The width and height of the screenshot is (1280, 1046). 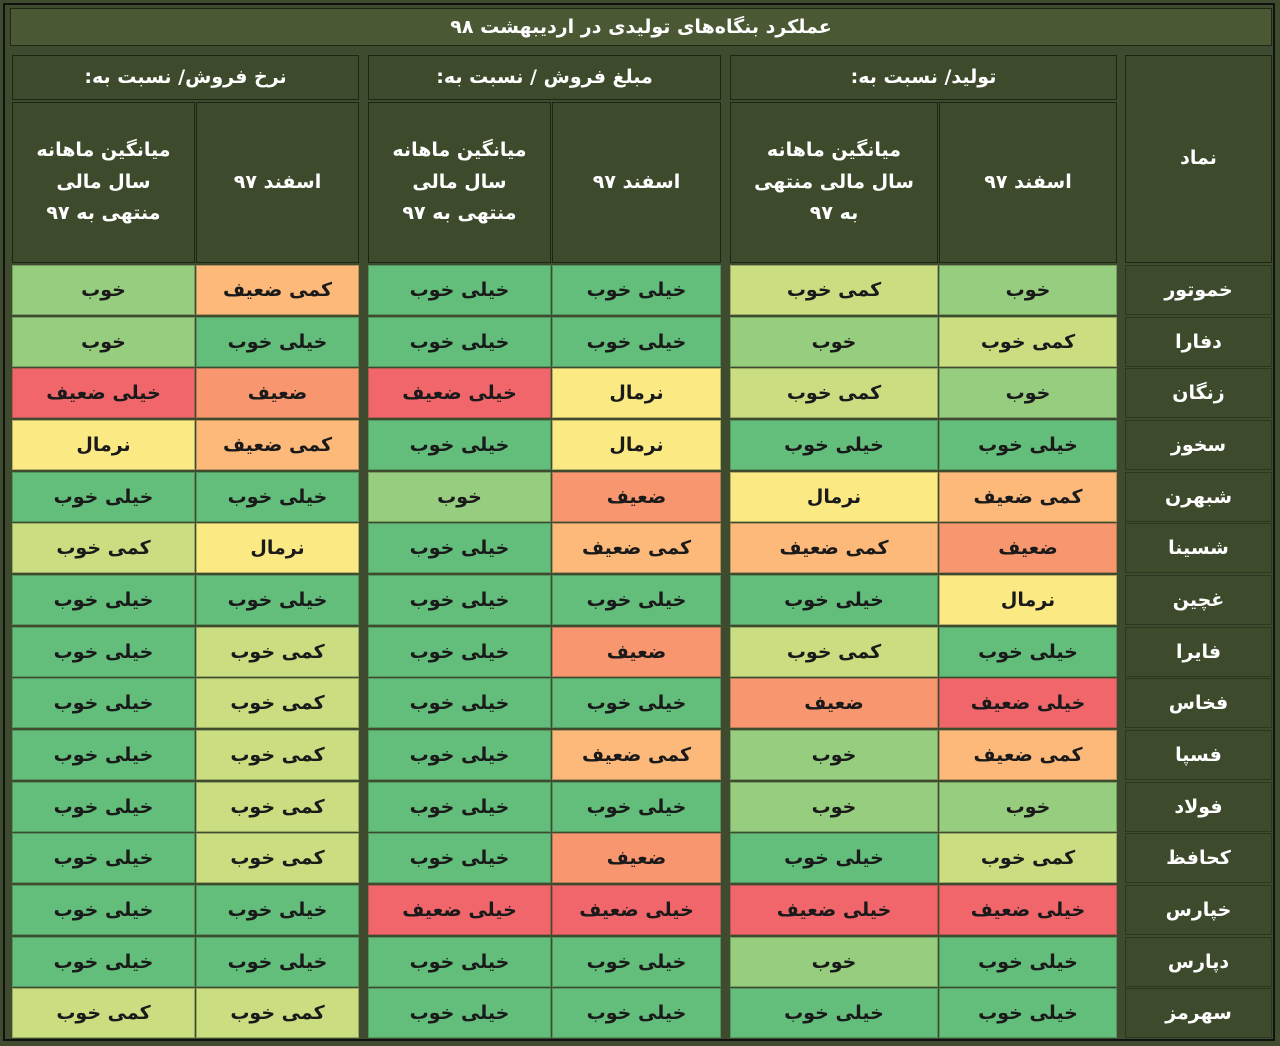 What do you see at coordinates (185, 77) in the screenshot?
I see `group-header: نرخ فروش/ نسبت به:` at bounding box center [185, 77].